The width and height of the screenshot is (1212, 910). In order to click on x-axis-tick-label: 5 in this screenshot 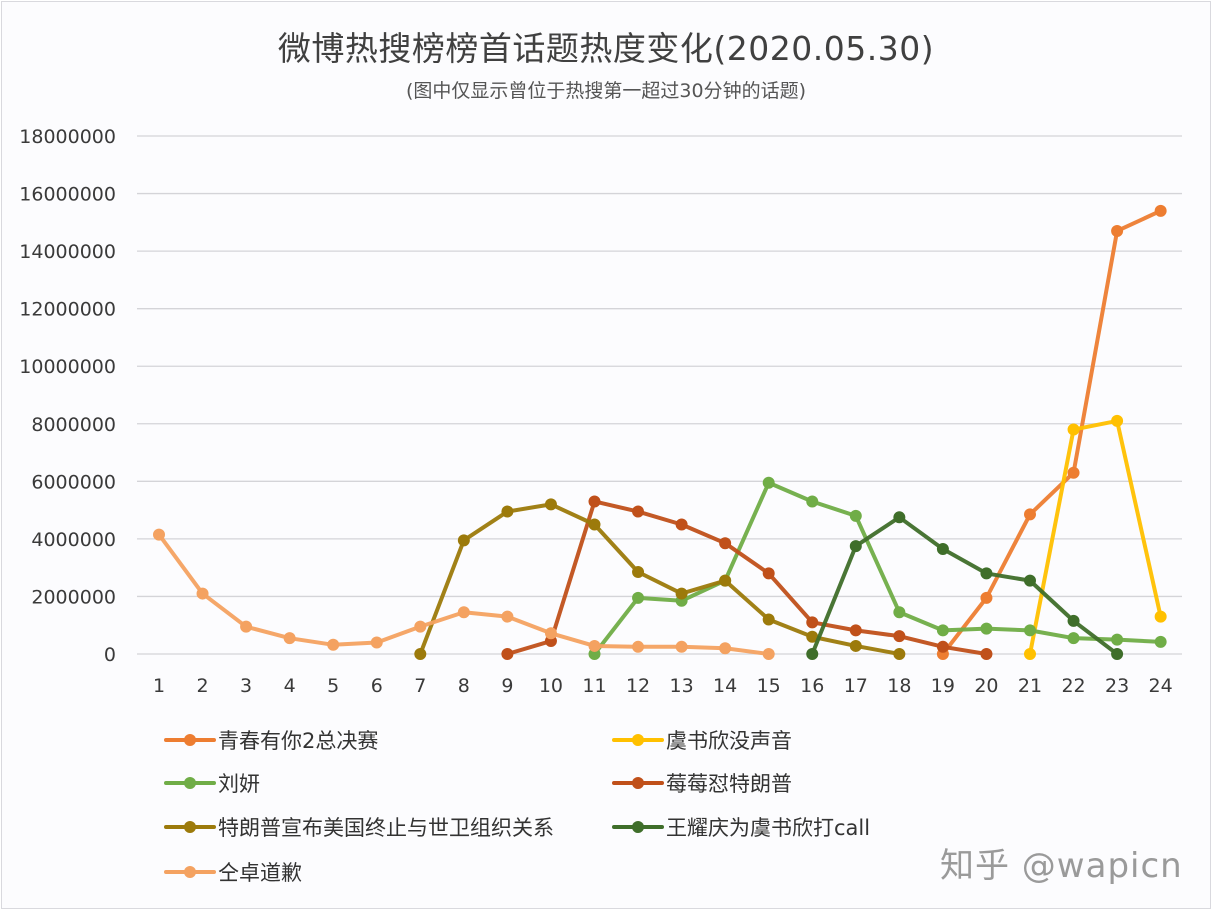, I will do `click(333, 686)`.